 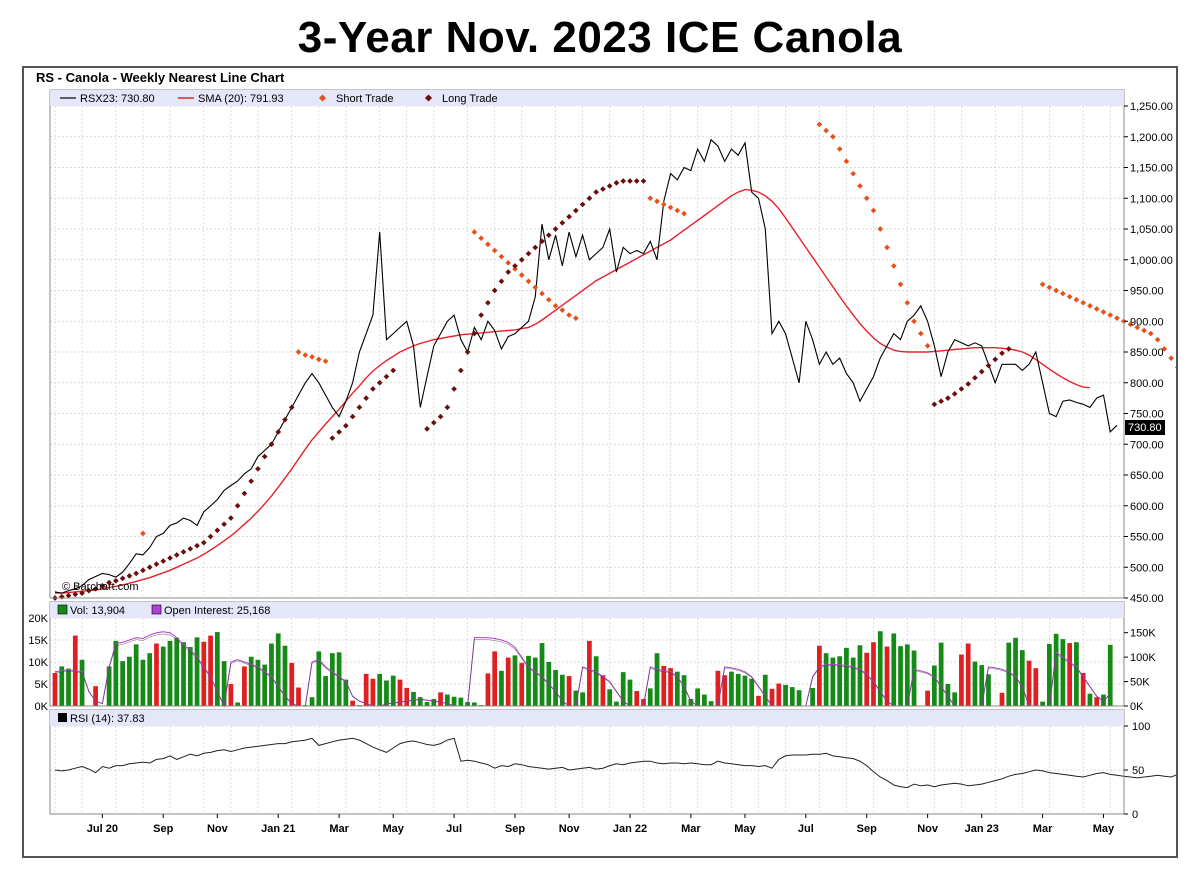 I want to click on price-tick-label: 1,200.00, so click(x=1151, y=138).